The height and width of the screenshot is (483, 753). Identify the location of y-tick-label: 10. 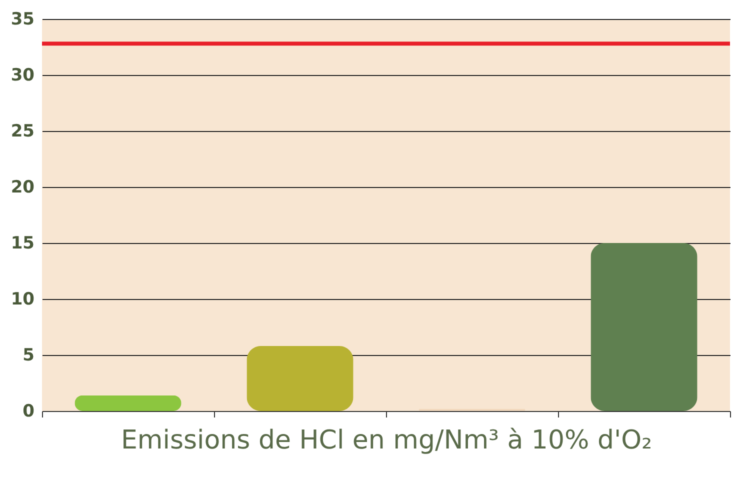
(22, 300).